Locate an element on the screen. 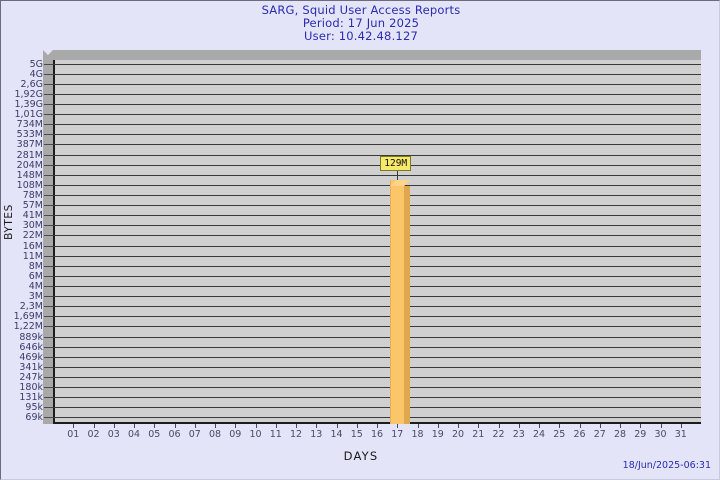 The image size is (720, 480). bar-front-face is located at coordinates (397, 302).